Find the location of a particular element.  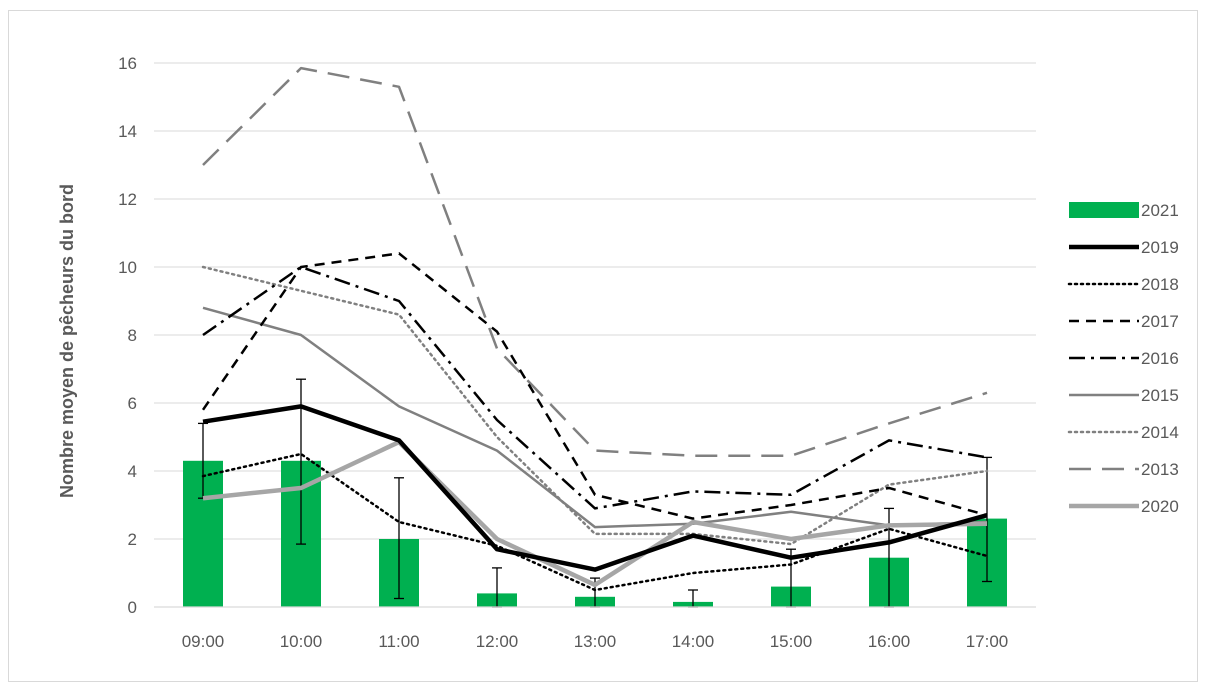

legend-label: 2021 is located at coordinates (1160, 210).